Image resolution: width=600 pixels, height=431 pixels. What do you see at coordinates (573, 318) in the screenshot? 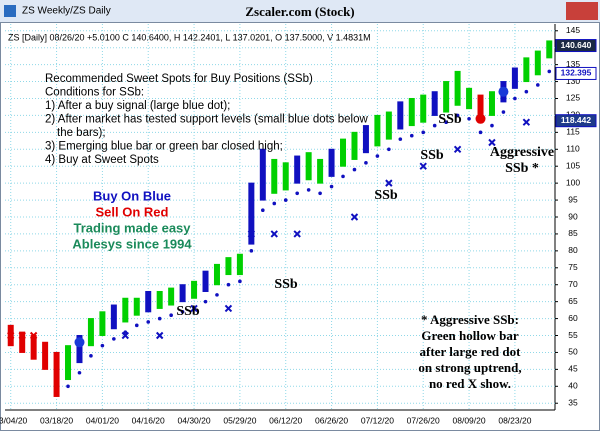
I see `y-tick-label: 60` at bounding box center [573, 318].